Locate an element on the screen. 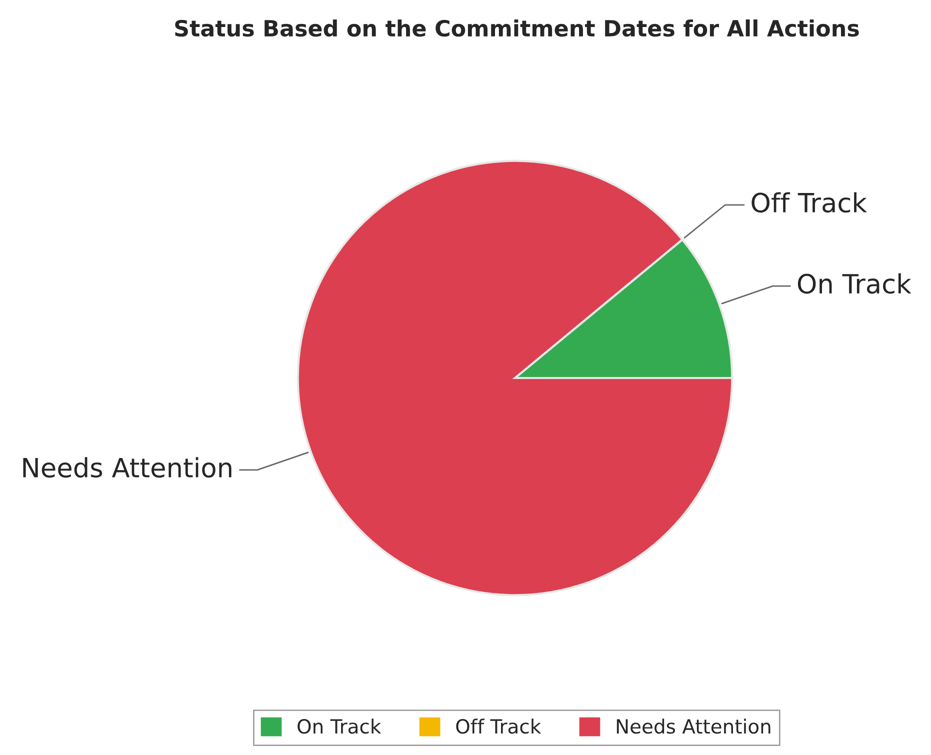 Image resolution: width=931 pixels, height=755 pixels. category-label: Off Track is located at coordinates (809, 202).